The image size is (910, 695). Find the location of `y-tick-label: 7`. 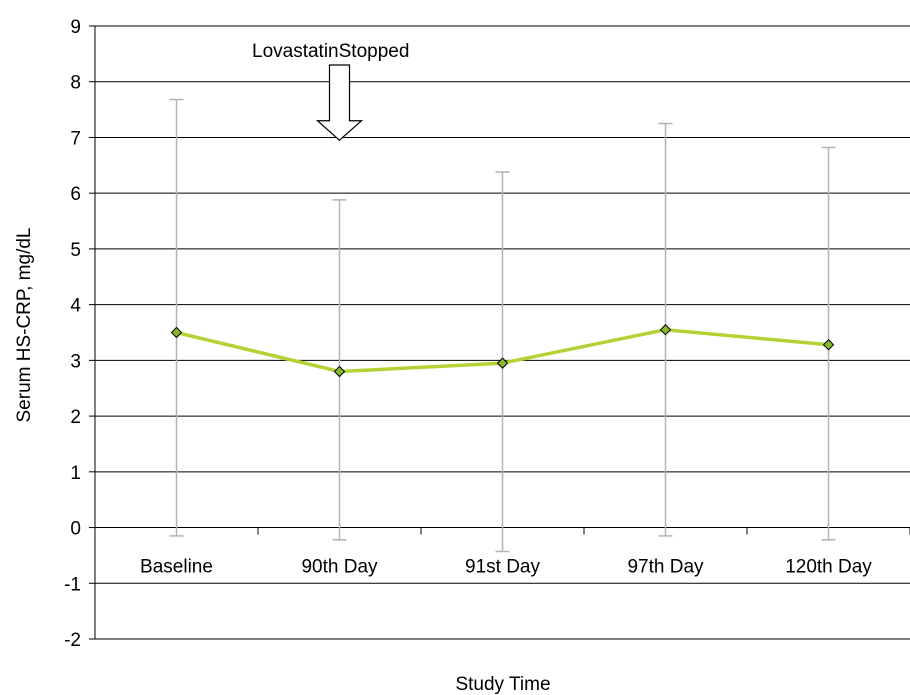

y-tick-label: 7 is located at coordinates (75, 138).